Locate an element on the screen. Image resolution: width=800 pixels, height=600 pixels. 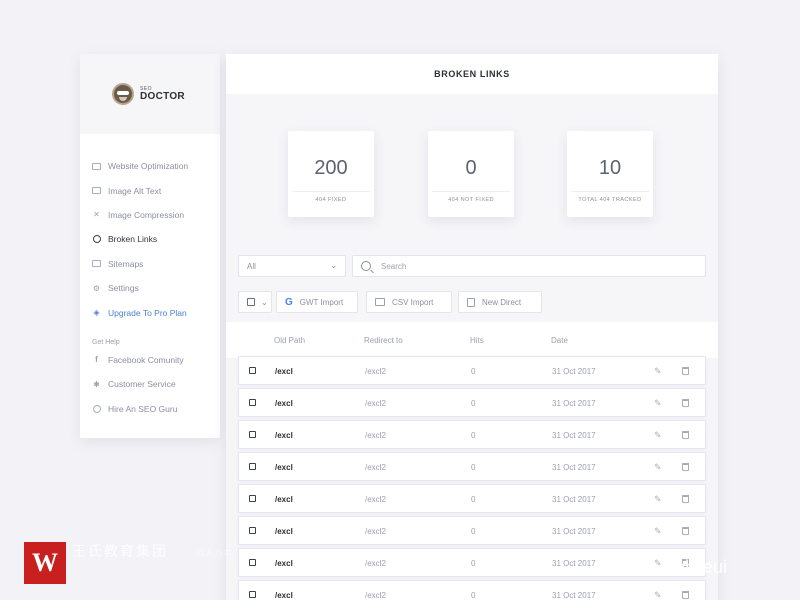
sidebar-item-customer-service: ✱ Customer Service is located at coordinates (150, 384).